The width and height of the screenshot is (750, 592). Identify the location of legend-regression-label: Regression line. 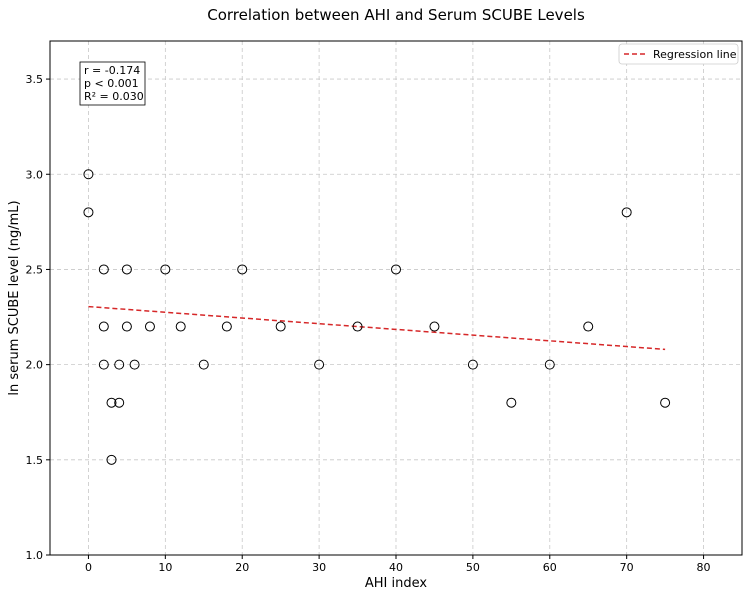
(695, 54).